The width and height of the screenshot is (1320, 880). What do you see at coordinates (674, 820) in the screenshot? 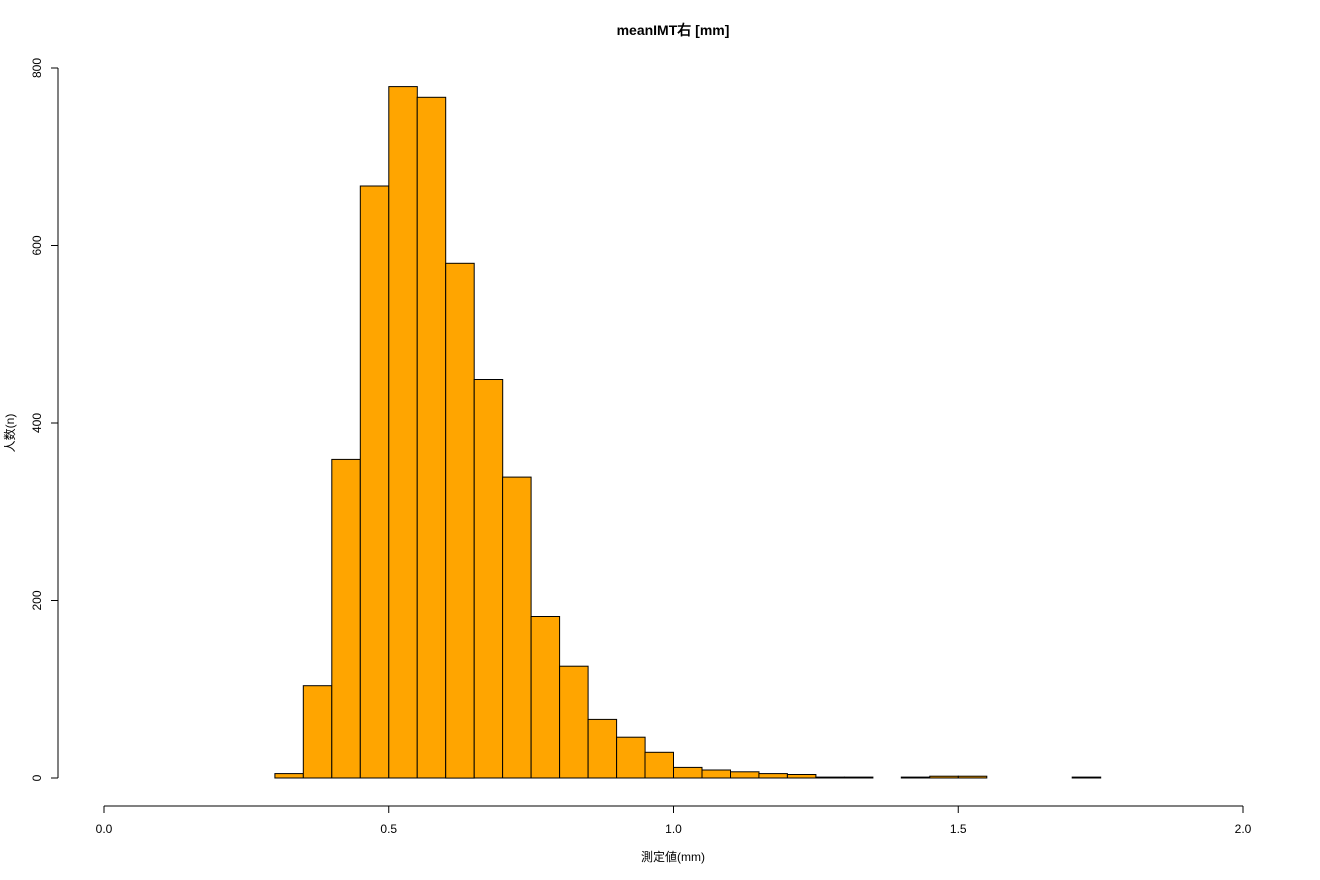
I see `x-axis: 0.0 0.5 1.0 1.5 2.0` at bounding box center [674, 820].